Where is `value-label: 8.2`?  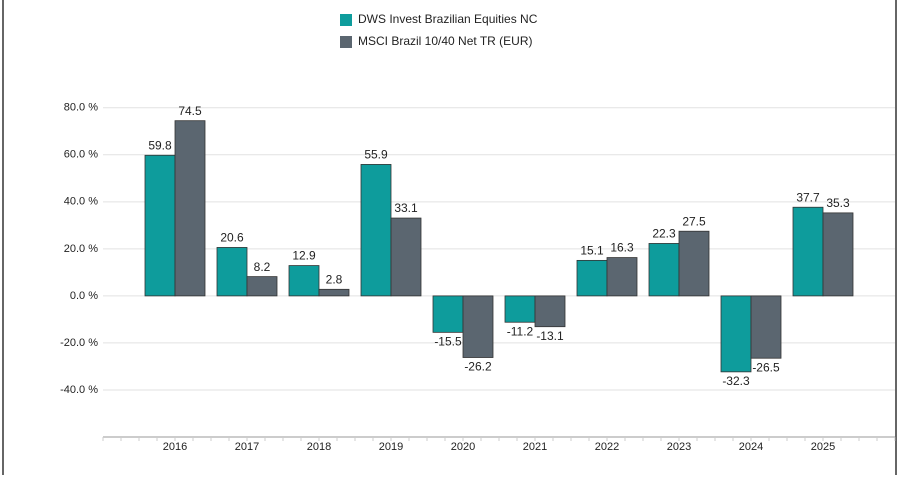
value-label: 8.2 is located at coordinates (262, 267).